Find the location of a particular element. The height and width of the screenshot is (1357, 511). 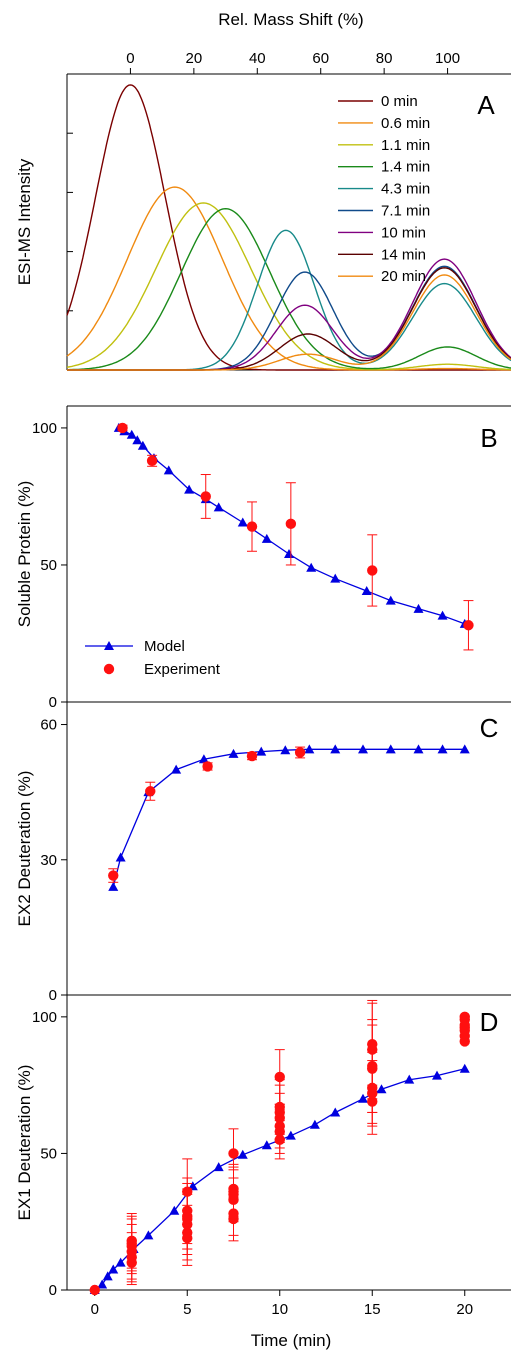

panel-d-x-tick-label: 5 is located at coordinates (187, 1309).